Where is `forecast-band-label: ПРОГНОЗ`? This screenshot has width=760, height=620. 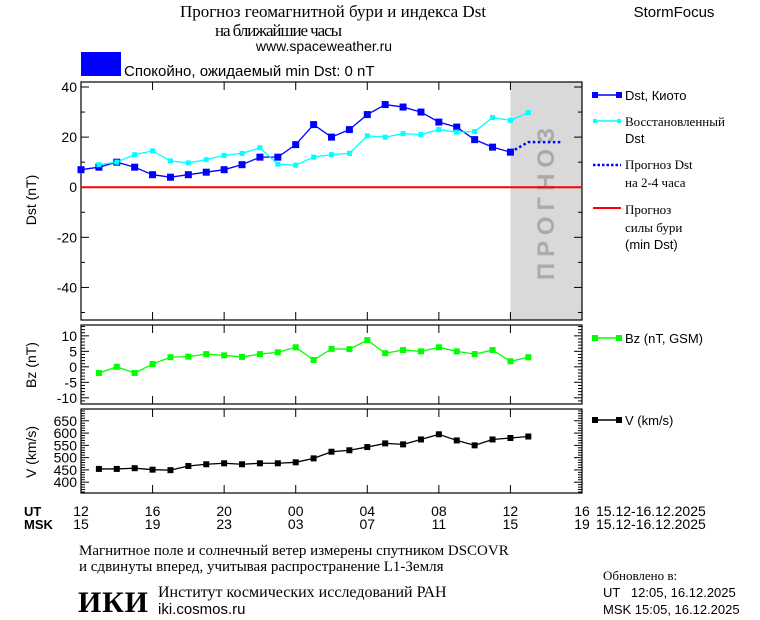 forecast-band-label: ПРОГНОЗ is located at coordinates (546, 201).